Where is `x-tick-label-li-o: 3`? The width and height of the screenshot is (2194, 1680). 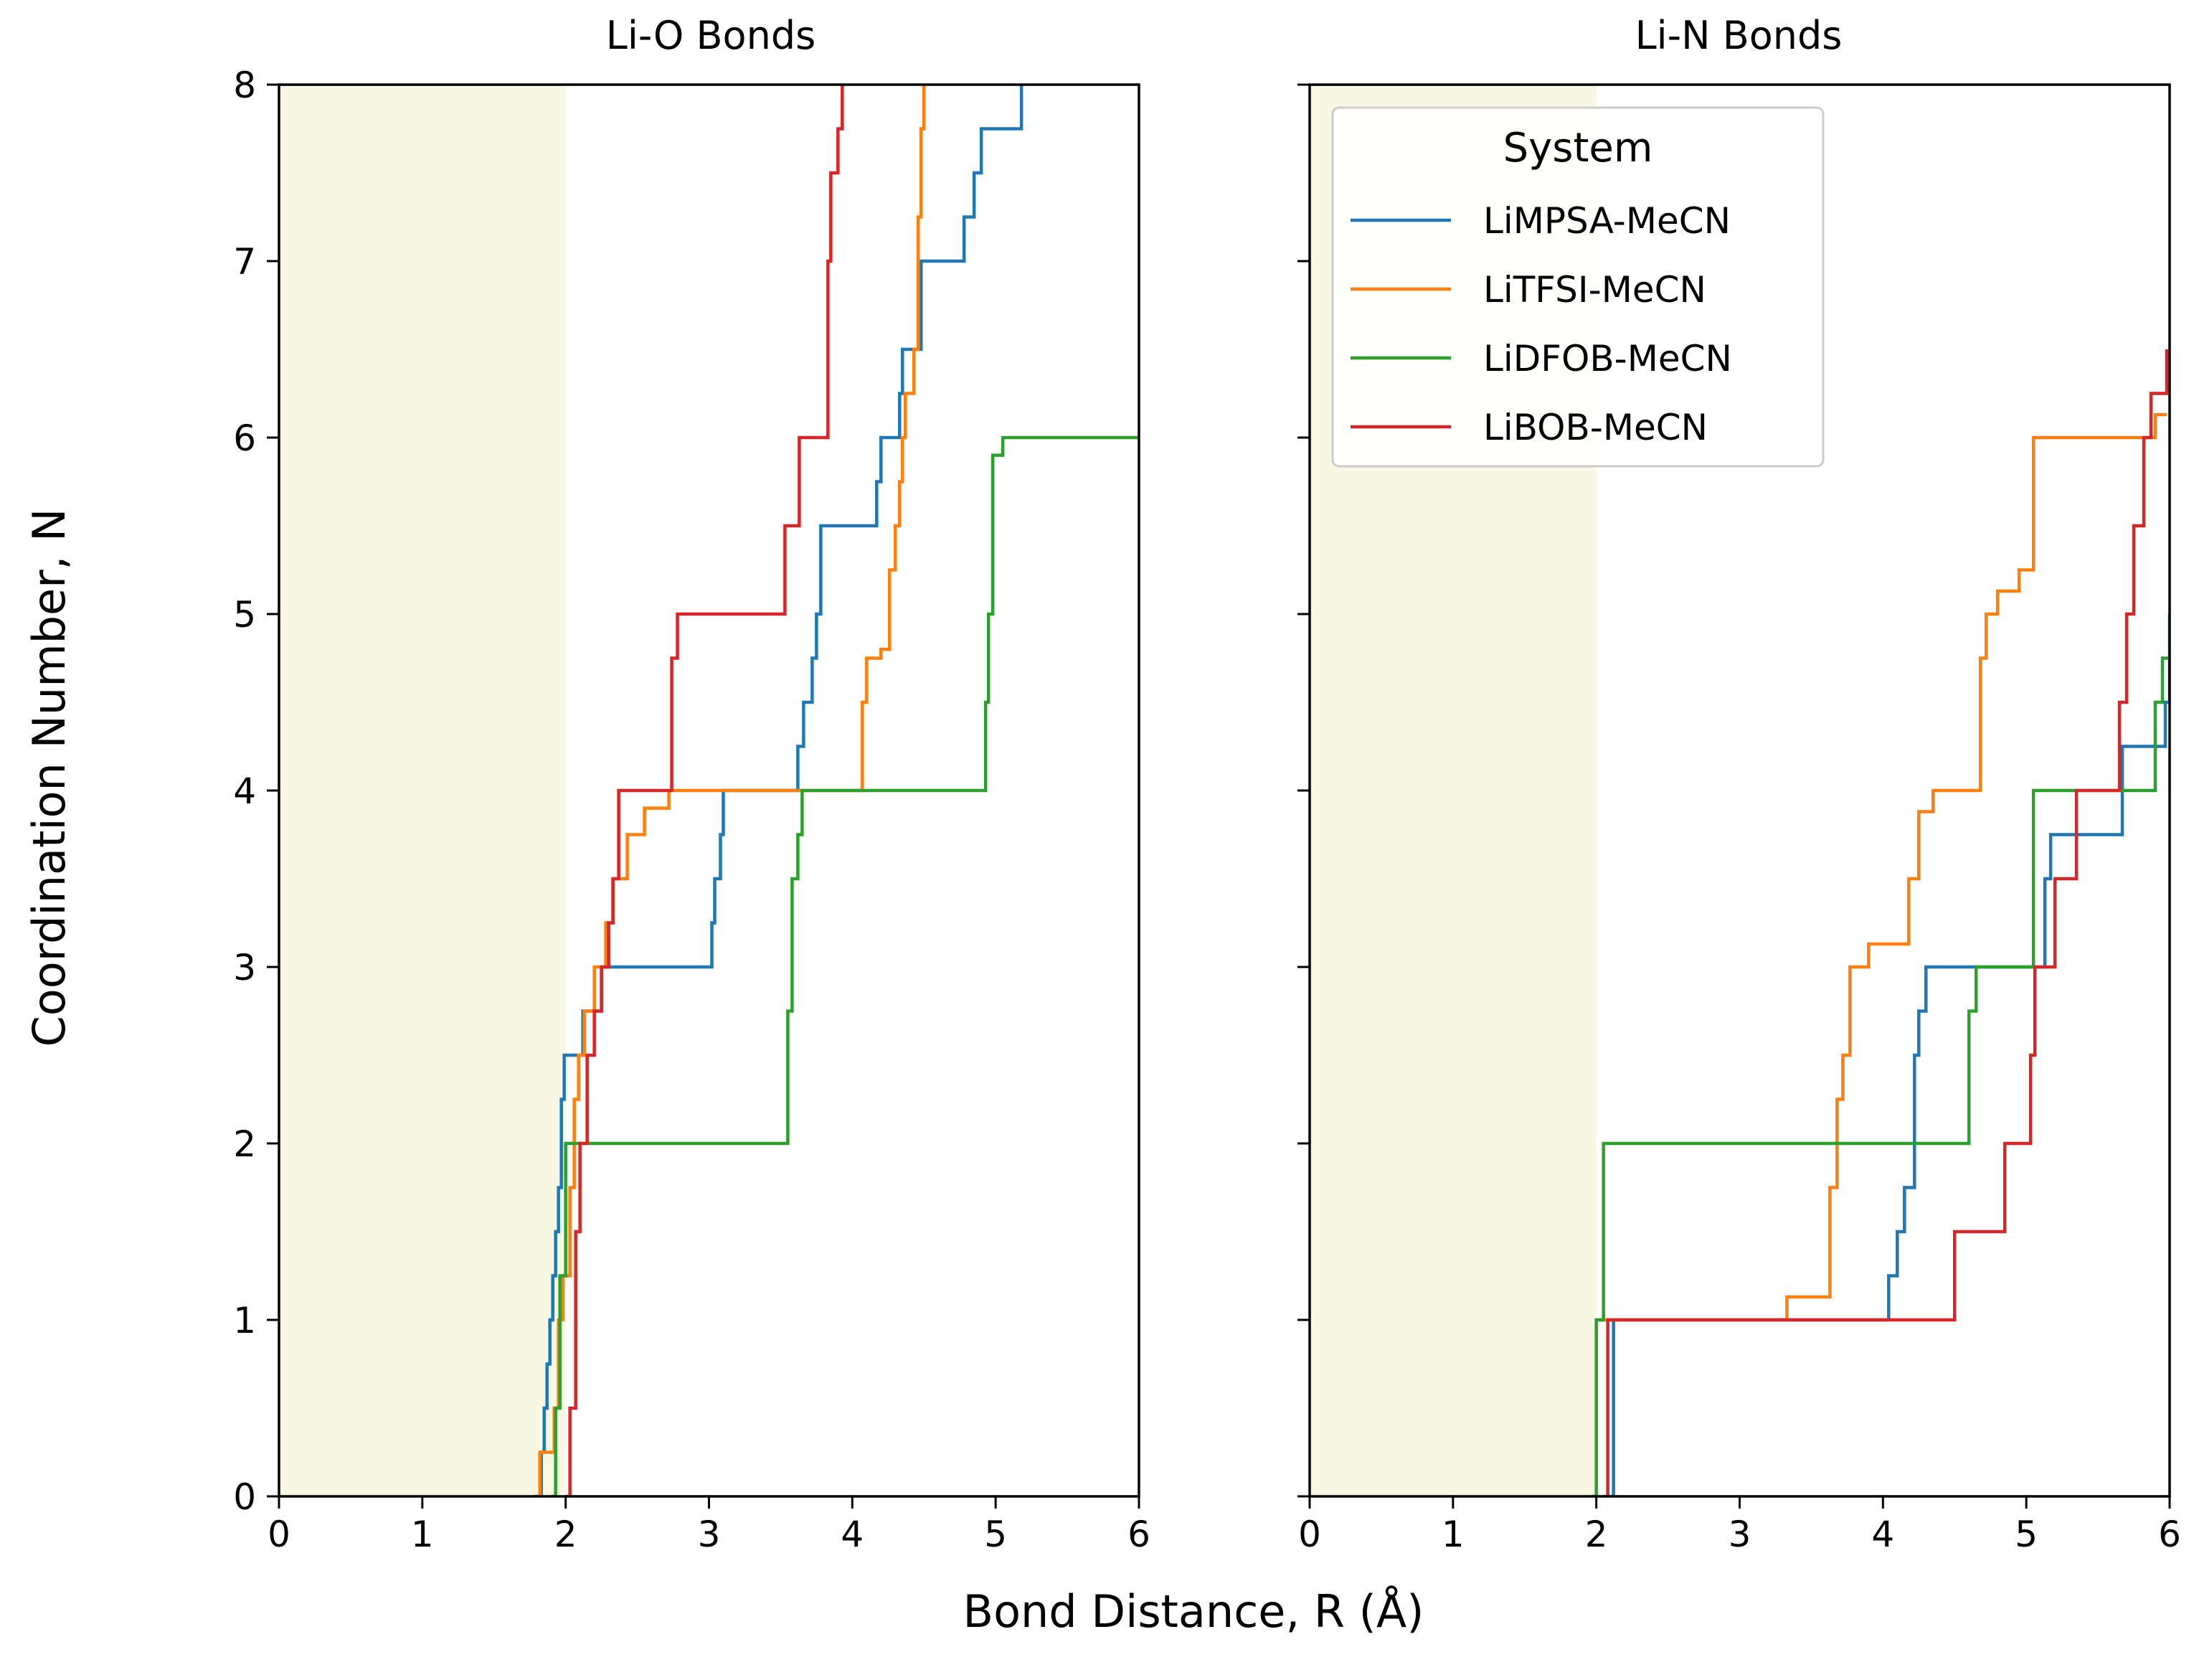
x-tick-label-li-o: 3 is located at coordinates (709, 1534).